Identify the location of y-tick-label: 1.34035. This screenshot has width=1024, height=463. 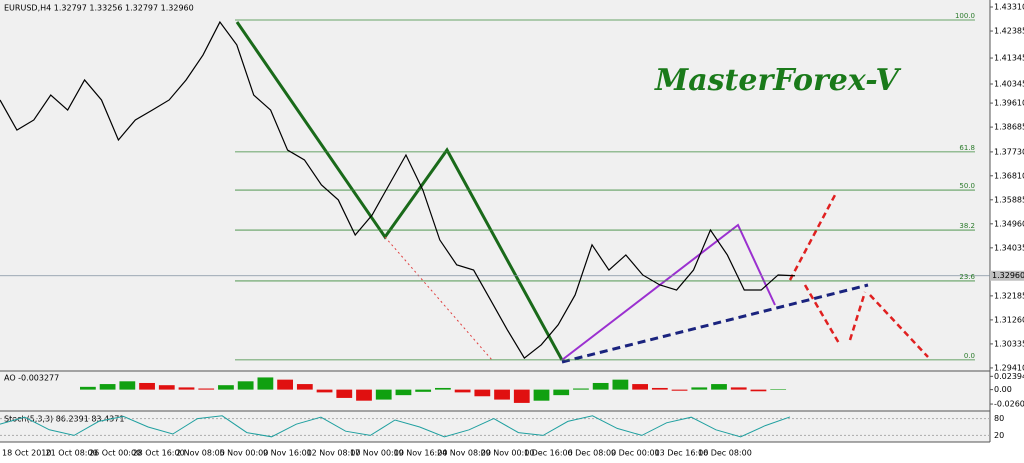
(1009, 247).